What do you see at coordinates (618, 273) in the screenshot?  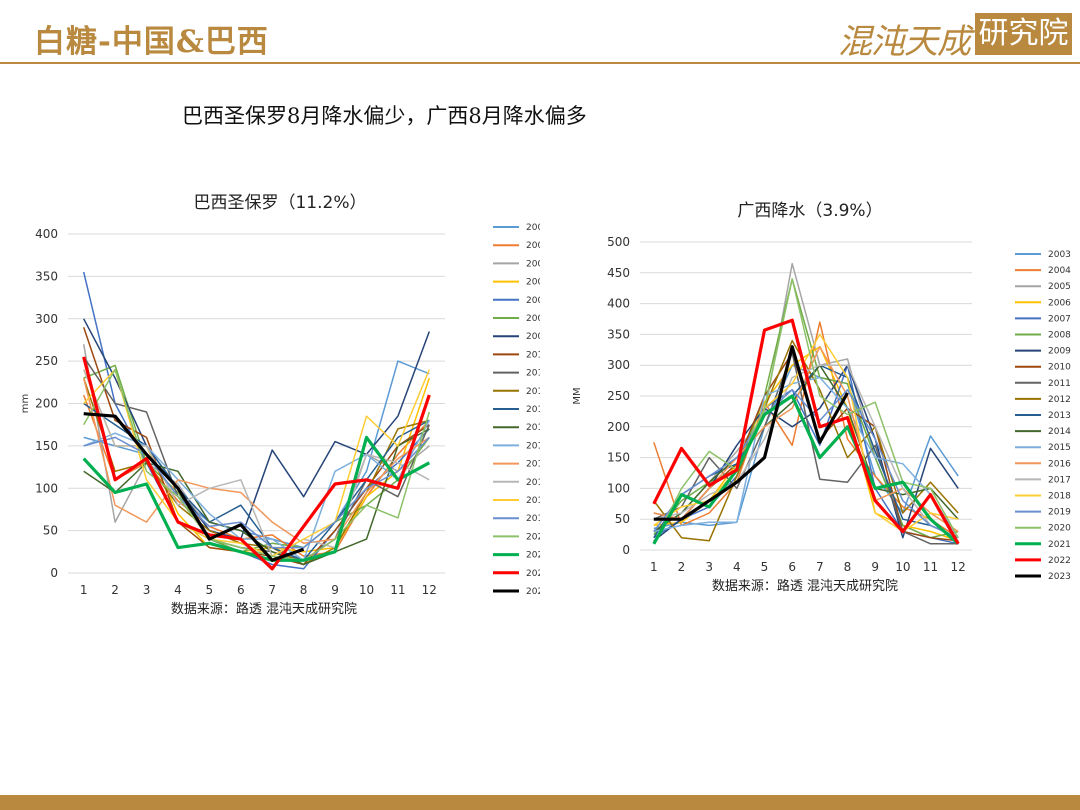 I see `y-tick-label: 450` at bounding box center [618, 273].